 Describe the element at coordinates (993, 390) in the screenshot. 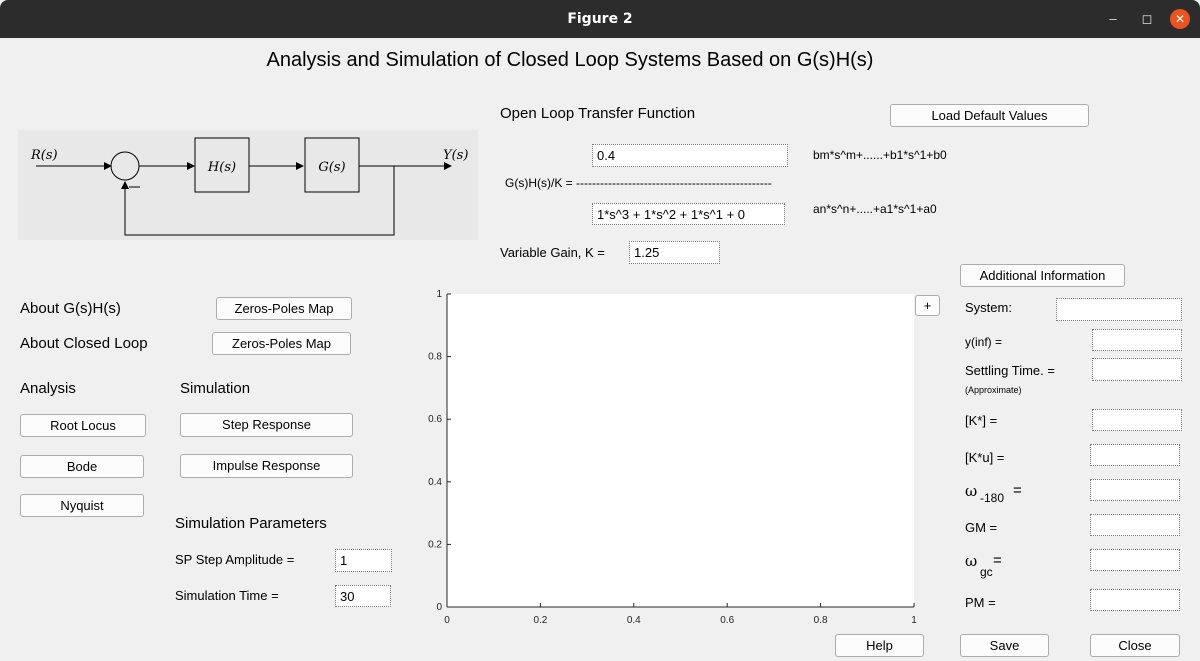

I see `approximate-note: (Approximate)` at that location.